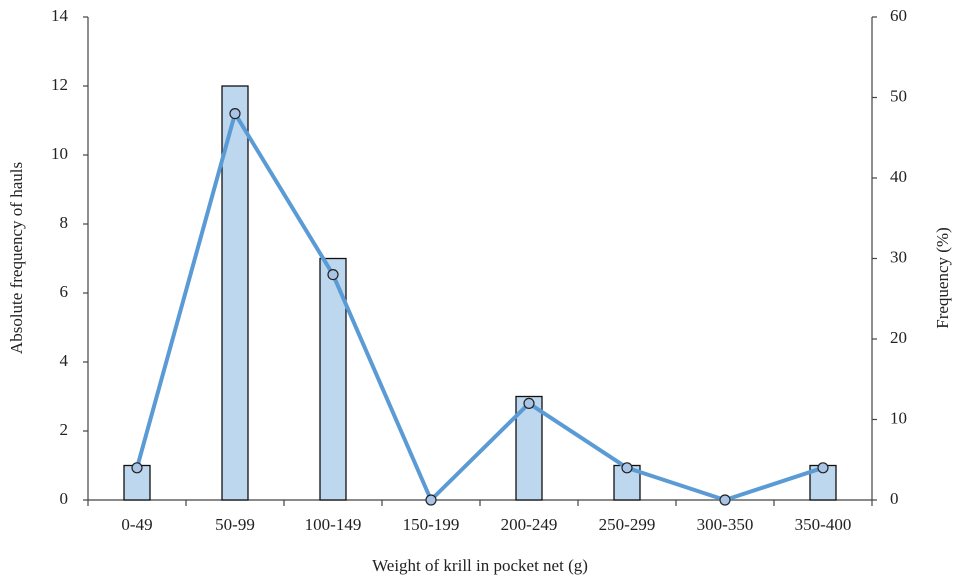 The width and height of the screenshot is (960, 585). I want to click on x-tick-label: 100-149, so click(333, 524).